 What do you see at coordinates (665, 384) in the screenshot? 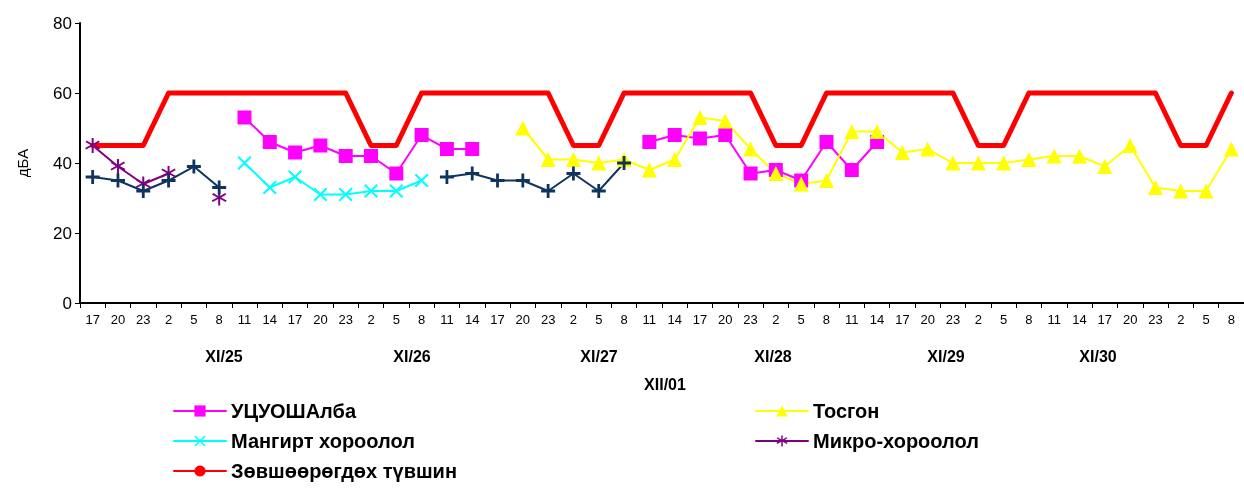
I see `text: XII/01` at bounding box center [665, 384].